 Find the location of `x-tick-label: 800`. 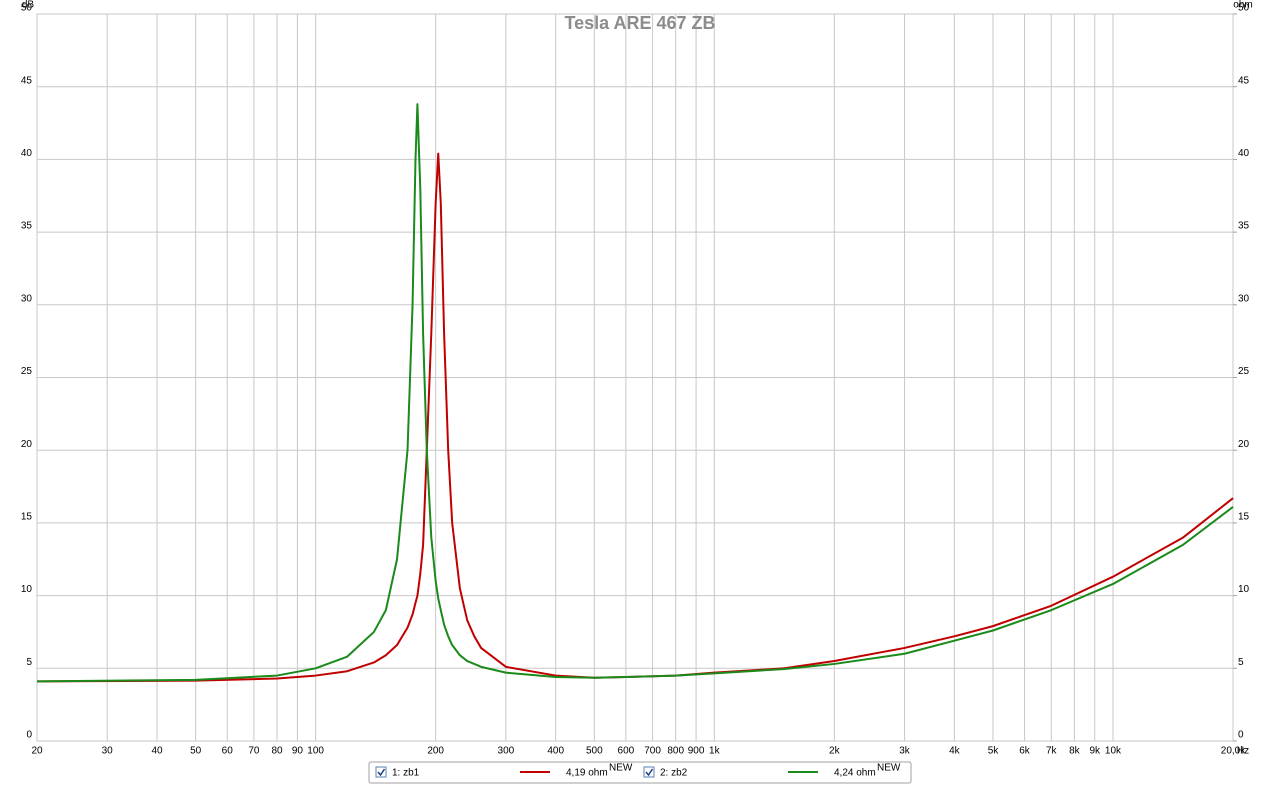

x-tick-label: 800 is located at coordinates (675, 751).